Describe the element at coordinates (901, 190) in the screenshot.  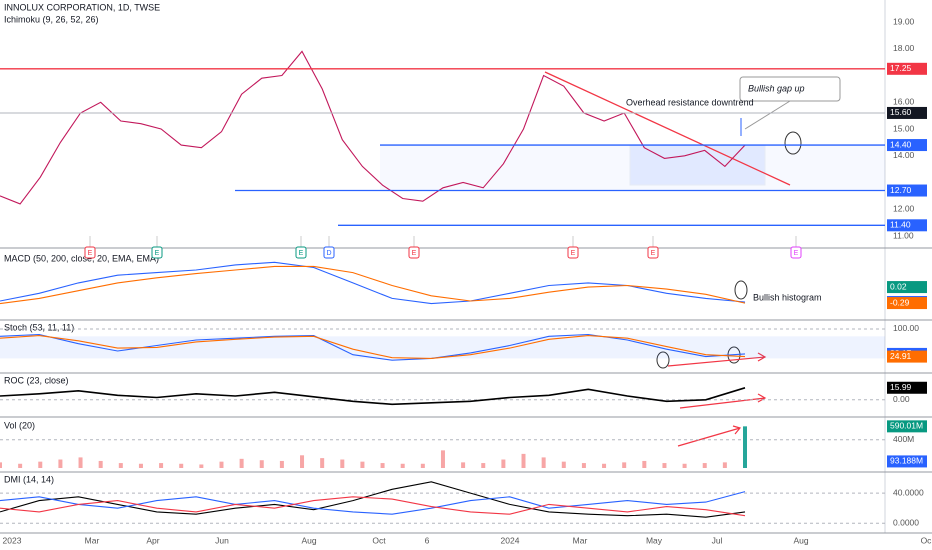
I see `level-label: 12.70` at that location.